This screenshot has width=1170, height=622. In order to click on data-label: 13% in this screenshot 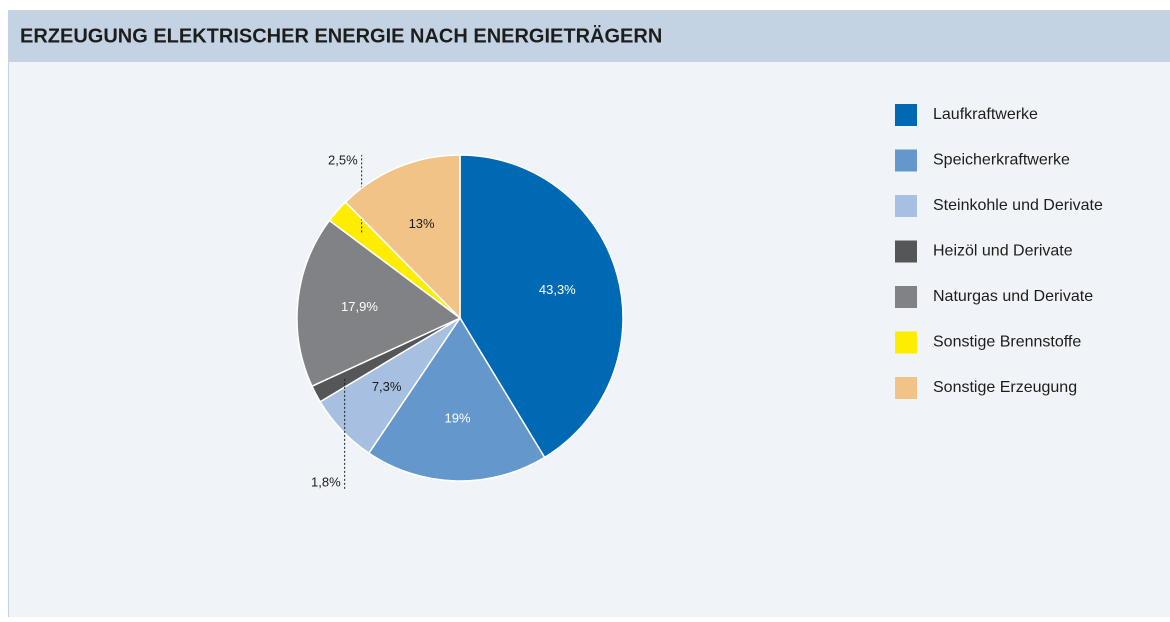, I will do `click(422, 223)`.